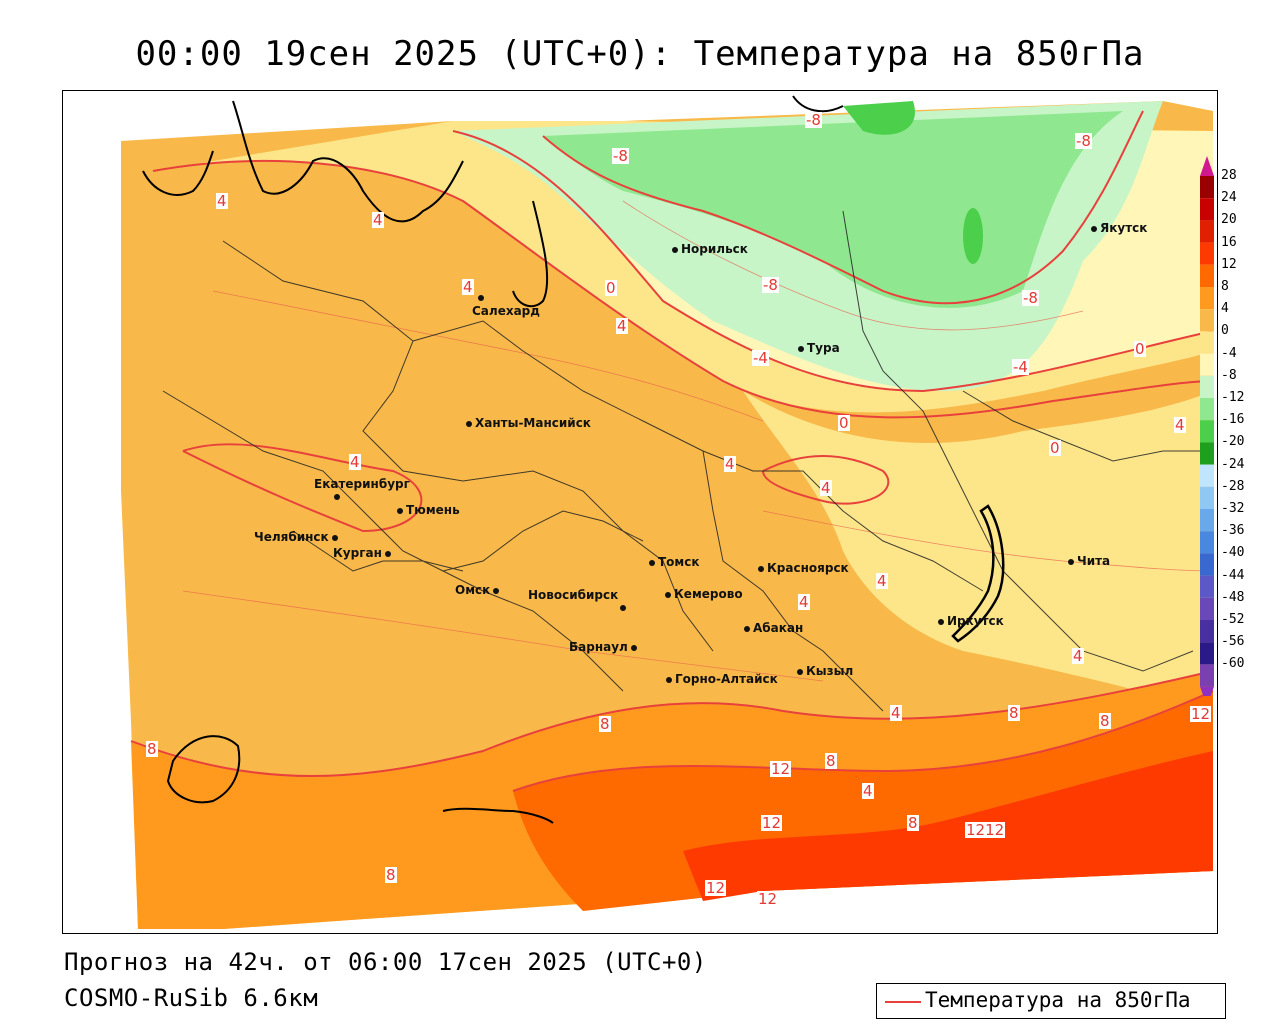 This screenshot has width=1280, height=1024. What do you see at coordinates (978, 573) in the screenshot?
I see `lake-baikal` at bounding box center [978, 573].